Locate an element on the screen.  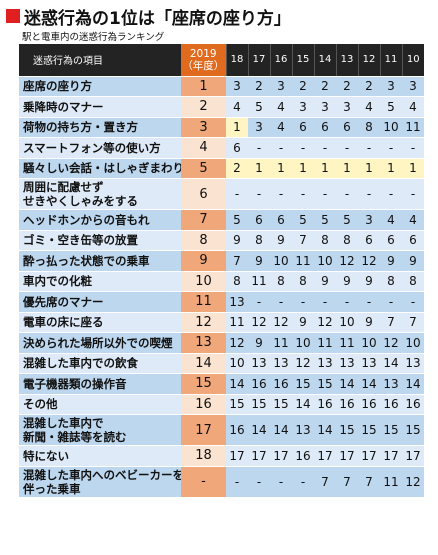
rank-cell-12: 12 is located at coordinates (369, 261).